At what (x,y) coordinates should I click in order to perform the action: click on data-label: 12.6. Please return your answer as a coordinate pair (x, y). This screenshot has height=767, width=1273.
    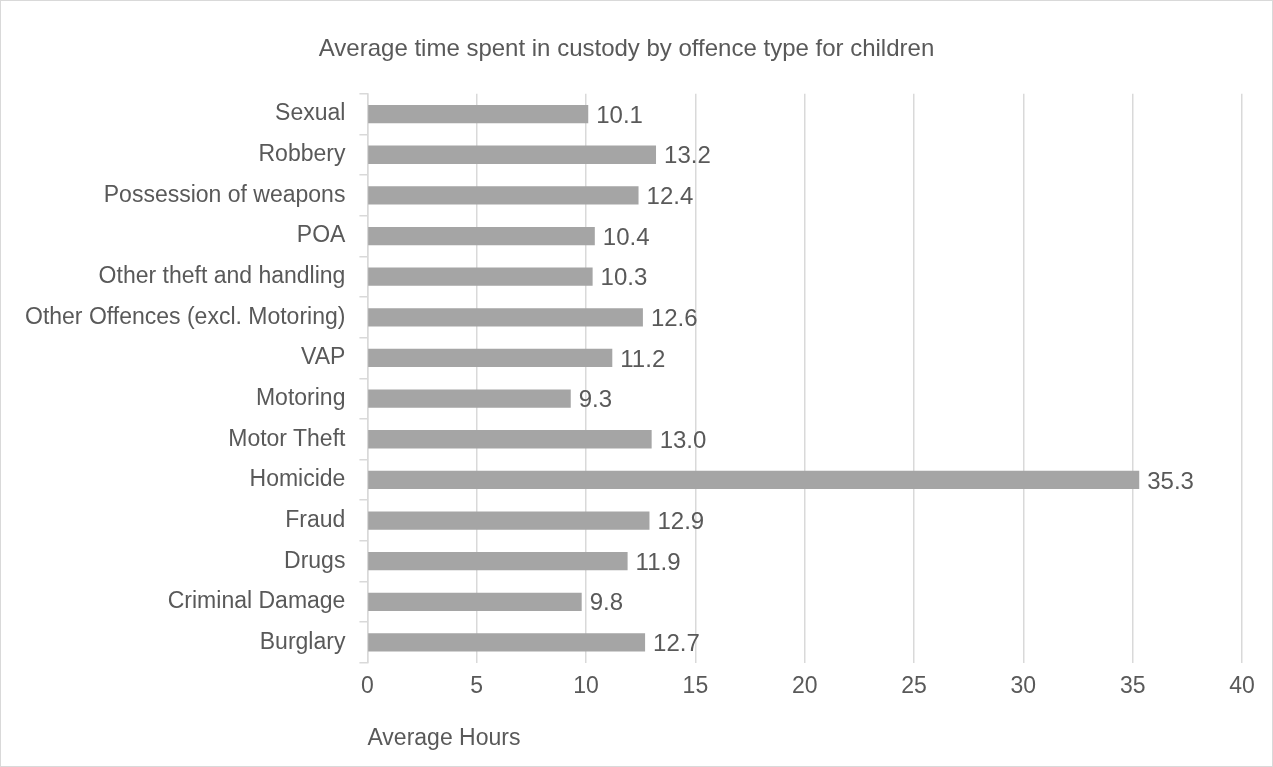
    Looking at the image, I should click on (674, 317).